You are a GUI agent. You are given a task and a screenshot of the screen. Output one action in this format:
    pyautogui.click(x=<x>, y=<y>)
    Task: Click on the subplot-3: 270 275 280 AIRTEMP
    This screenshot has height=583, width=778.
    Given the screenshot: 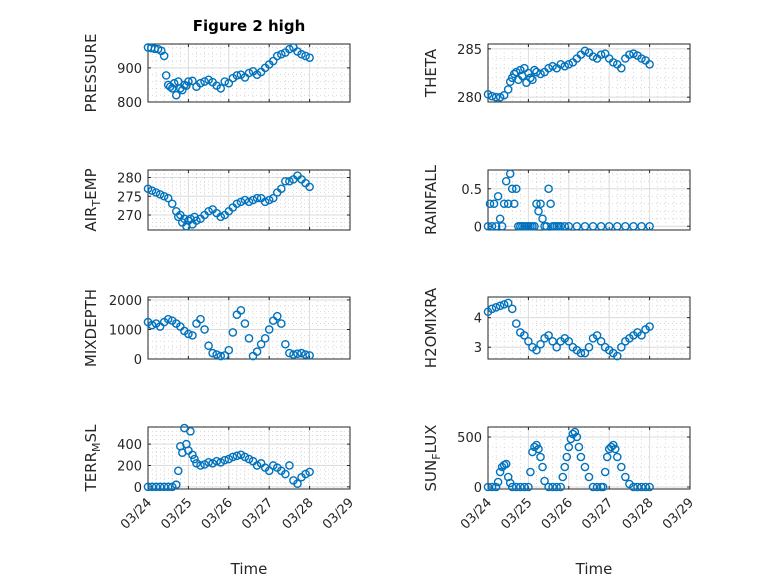 What is the action you would take?
    pyautogui.click(x=216, y=200)
    